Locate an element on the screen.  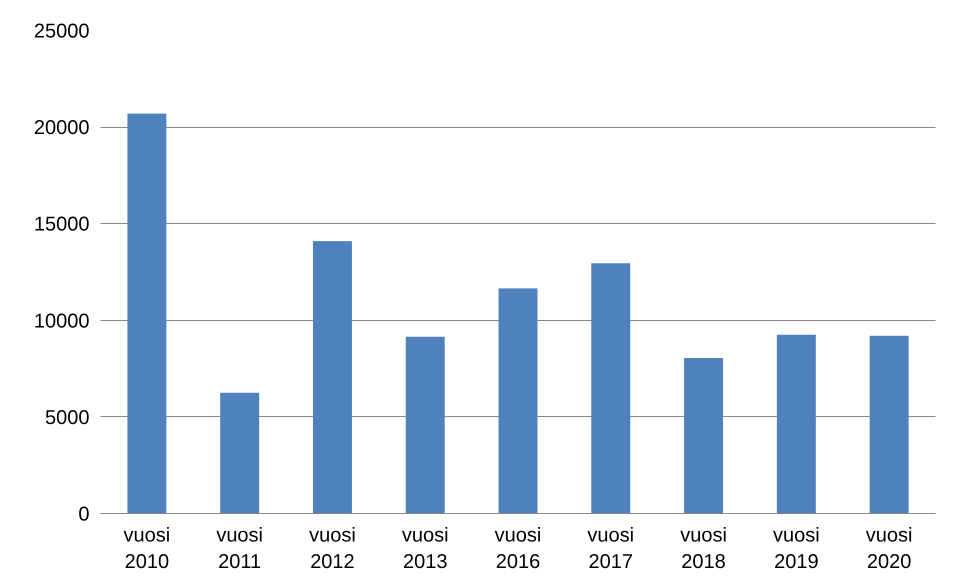
y-tick-label: 15000 is located at coordinates (62, 225).